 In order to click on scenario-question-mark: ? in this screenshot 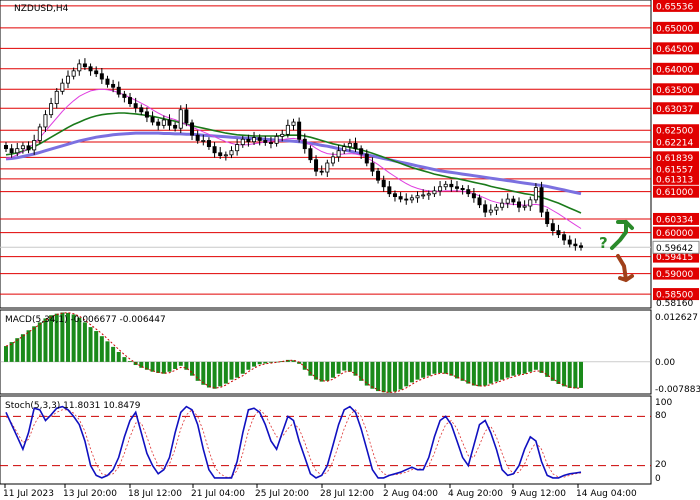, I will do `click(603, 243)`.